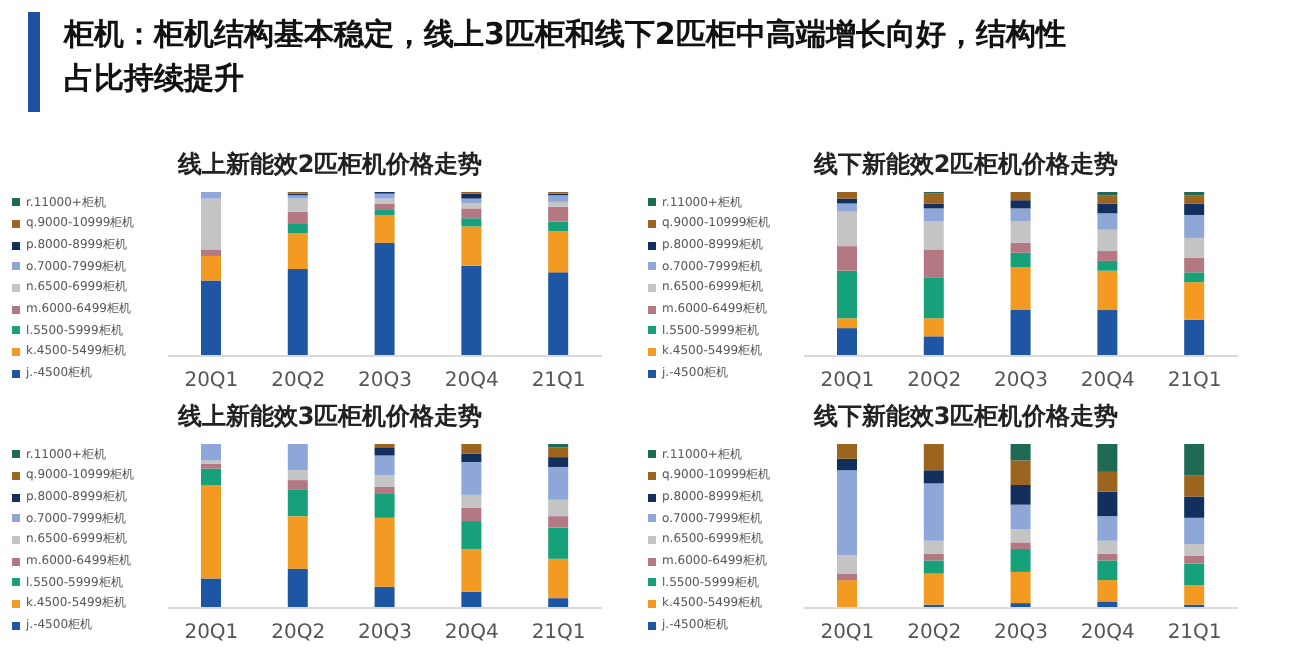  What do you see at coordinates (966, 417) in the screenshot?
I see `chart-title: 线下新能效3匹柜机价格走势` at bounding box center [966, 417].